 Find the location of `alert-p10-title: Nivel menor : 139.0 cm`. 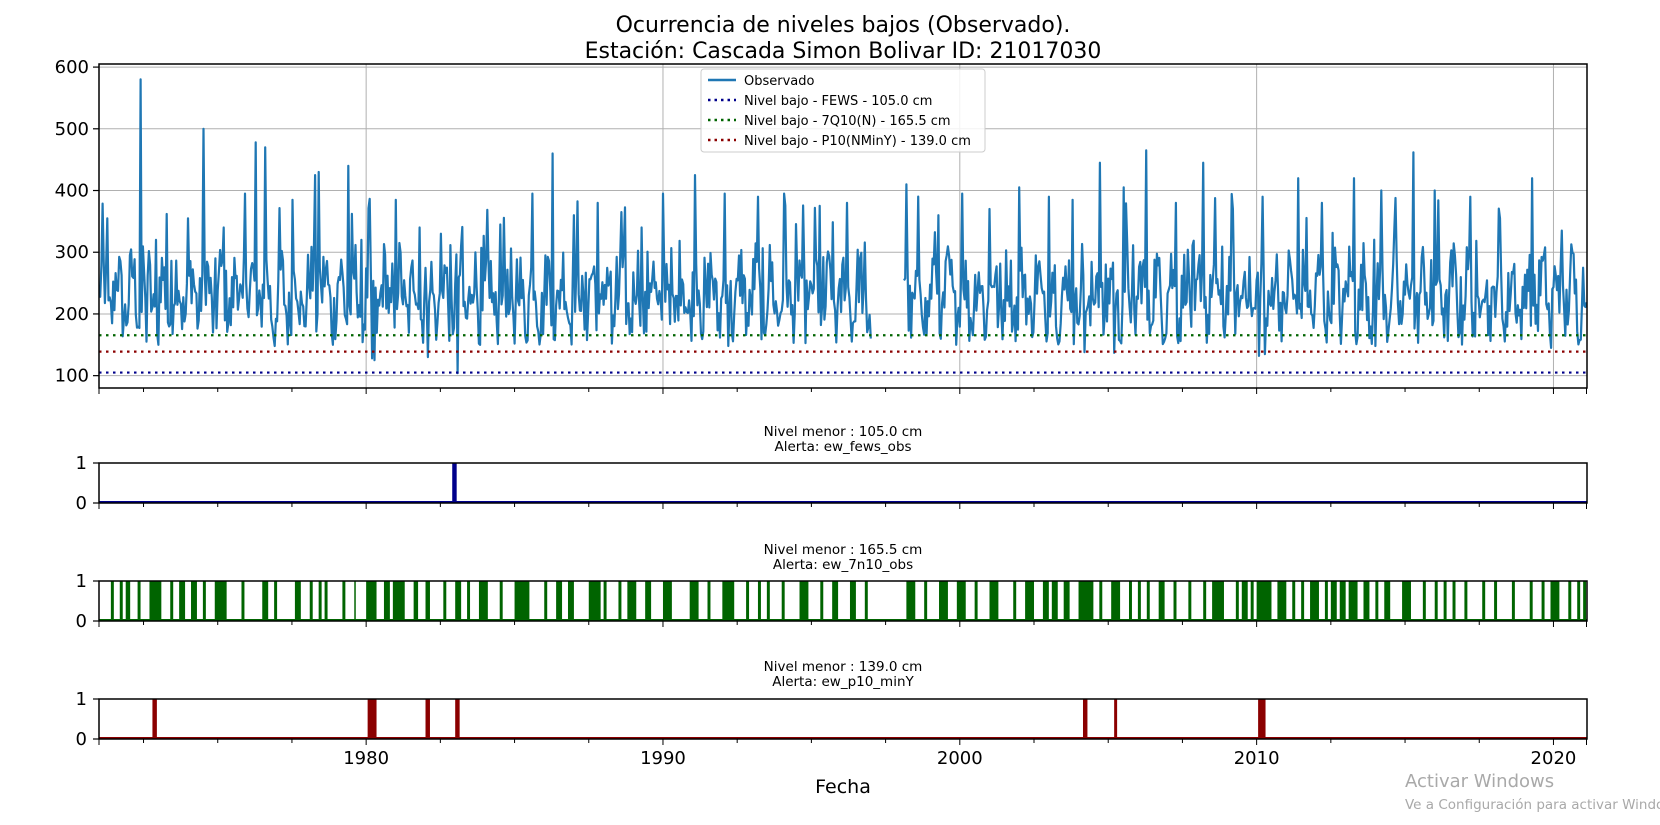

alert-p10-title: Nivel menor : 139.0 cm is located at coordinates (843, 667).